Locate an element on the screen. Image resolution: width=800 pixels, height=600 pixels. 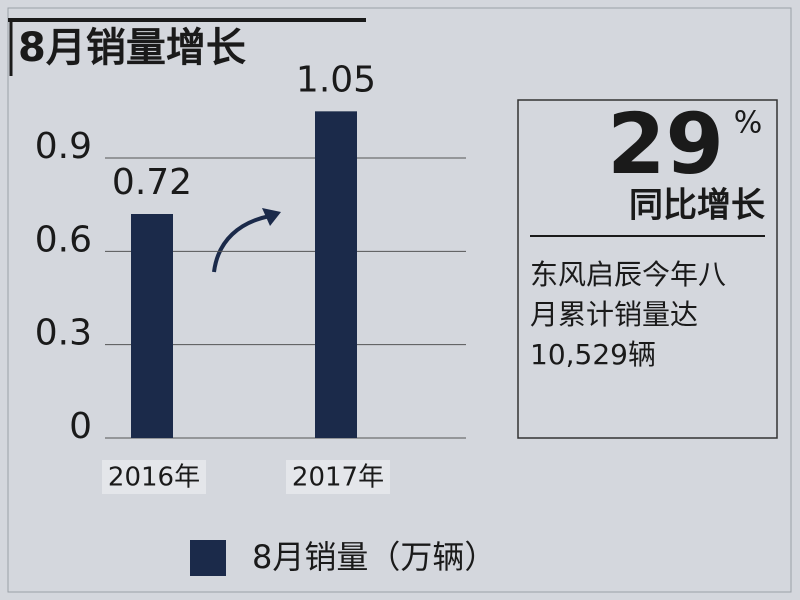
y-tick-label: 0 is located at coordinates (80, 426).